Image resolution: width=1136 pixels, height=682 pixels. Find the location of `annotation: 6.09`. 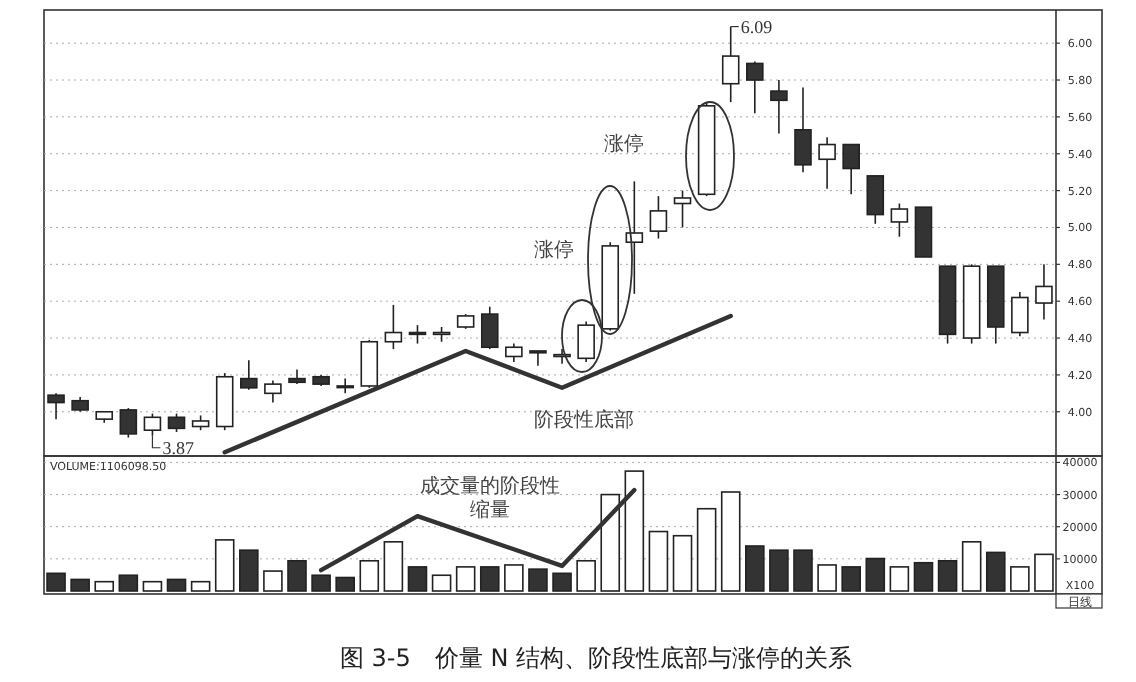

annotation: 6.09 is located at coordinates (757, 26).